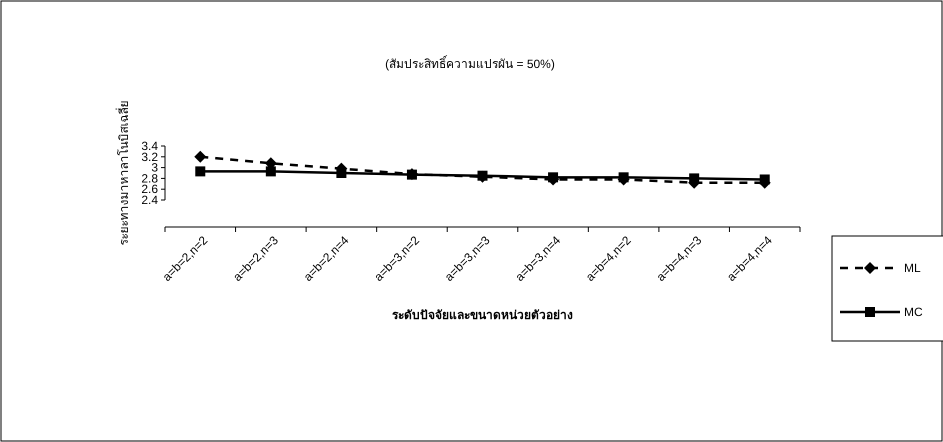 The width and height of the screenshot is (943, 442). What do you see at coordinates (123, 173) in the screenshot?
I see `y-axis-title: ระยะทางมาหาลาโนบิสเฉลี่ย` at bounding box center [123, 173].